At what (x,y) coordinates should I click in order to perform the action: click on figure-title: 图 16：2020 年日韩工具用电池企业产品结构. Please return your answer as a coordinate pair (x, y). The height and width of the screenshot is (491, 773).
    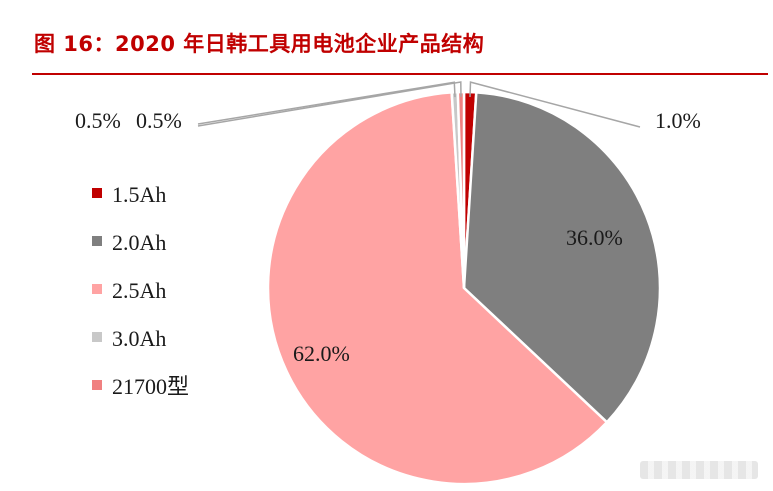
    Looking at the image, I should click on (259, 44).